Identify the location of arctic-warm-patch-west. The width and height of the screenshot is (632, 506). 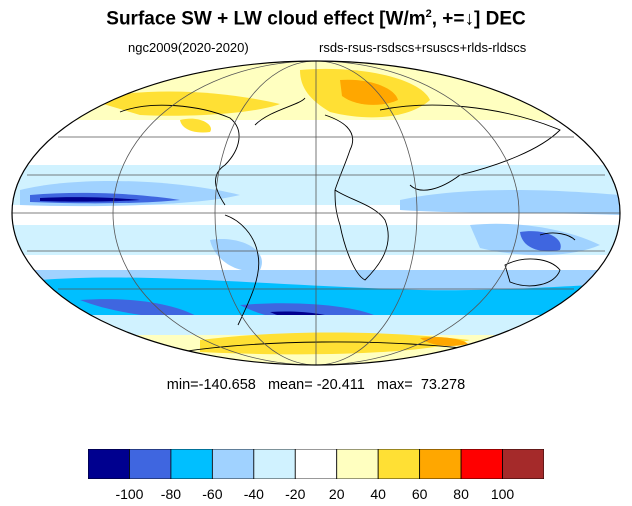
(185, 103).